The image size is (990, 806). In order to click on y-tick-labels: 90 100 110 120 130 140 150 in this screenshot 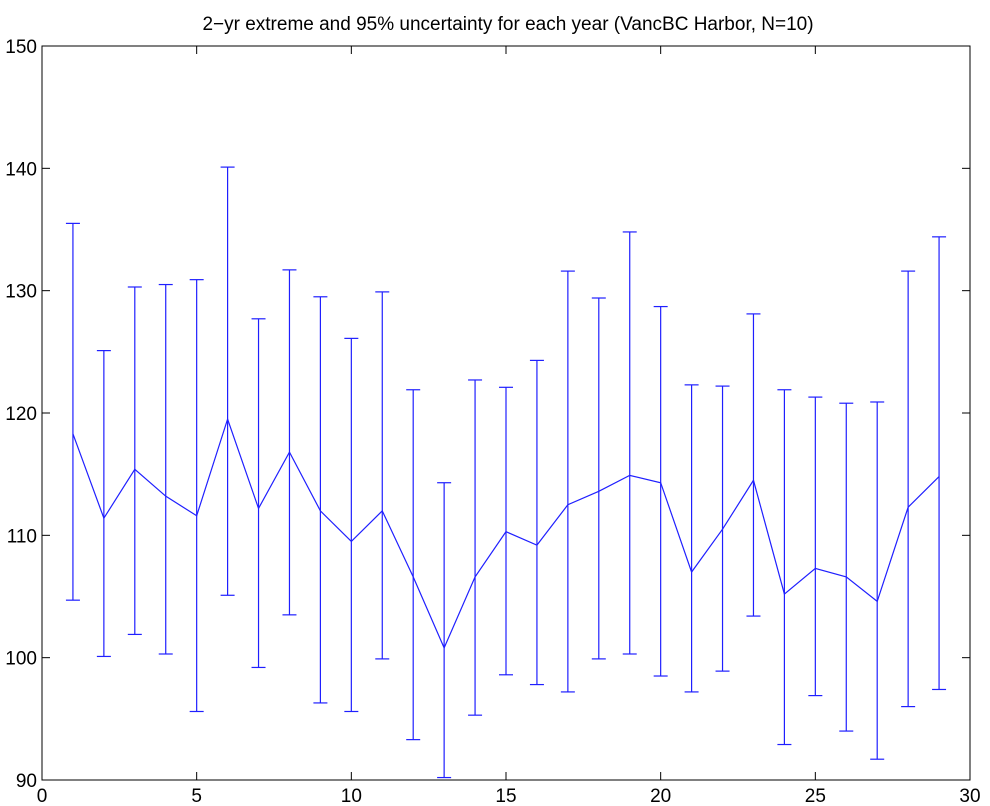, I will do `click(21, 414)`.